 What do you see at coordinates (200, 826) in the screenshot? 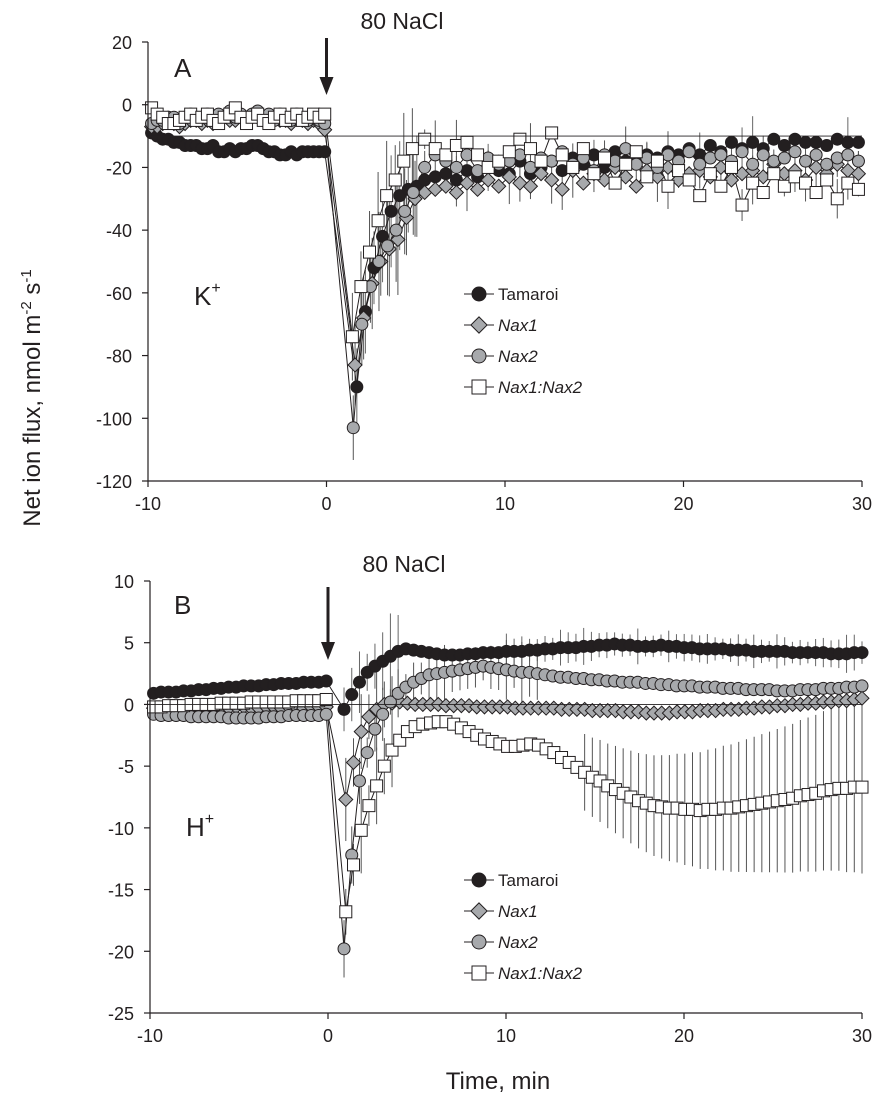
I see `panel-b-ion-label: H+` at bounding box center [200, 826].